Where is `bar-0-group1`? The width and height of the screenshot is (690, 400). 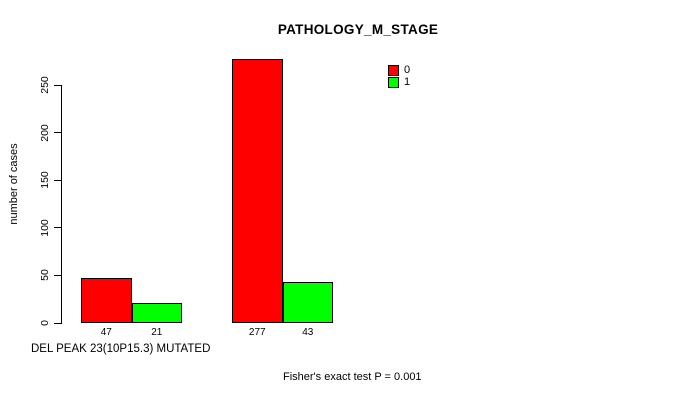 bar-0-group1 is located at coordinates (106, 300).